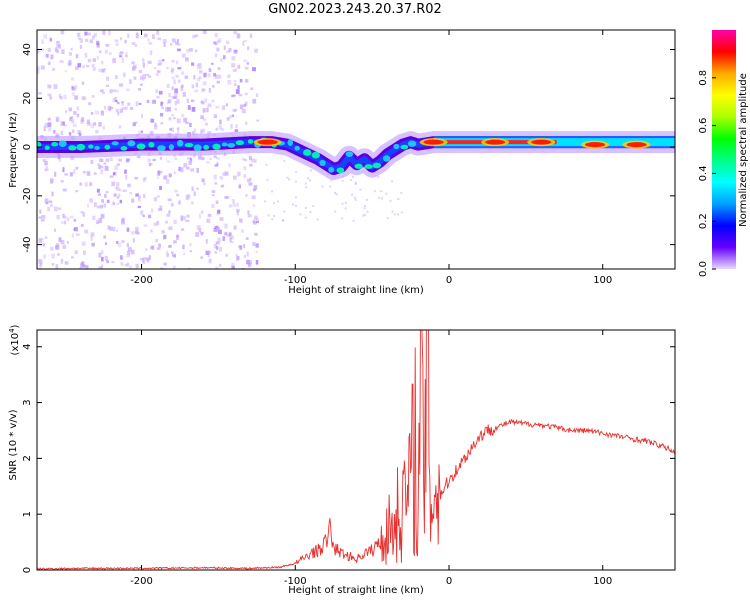  I want to click on snr-ylabel: SNR (10 * v/v), so click(13, 444).